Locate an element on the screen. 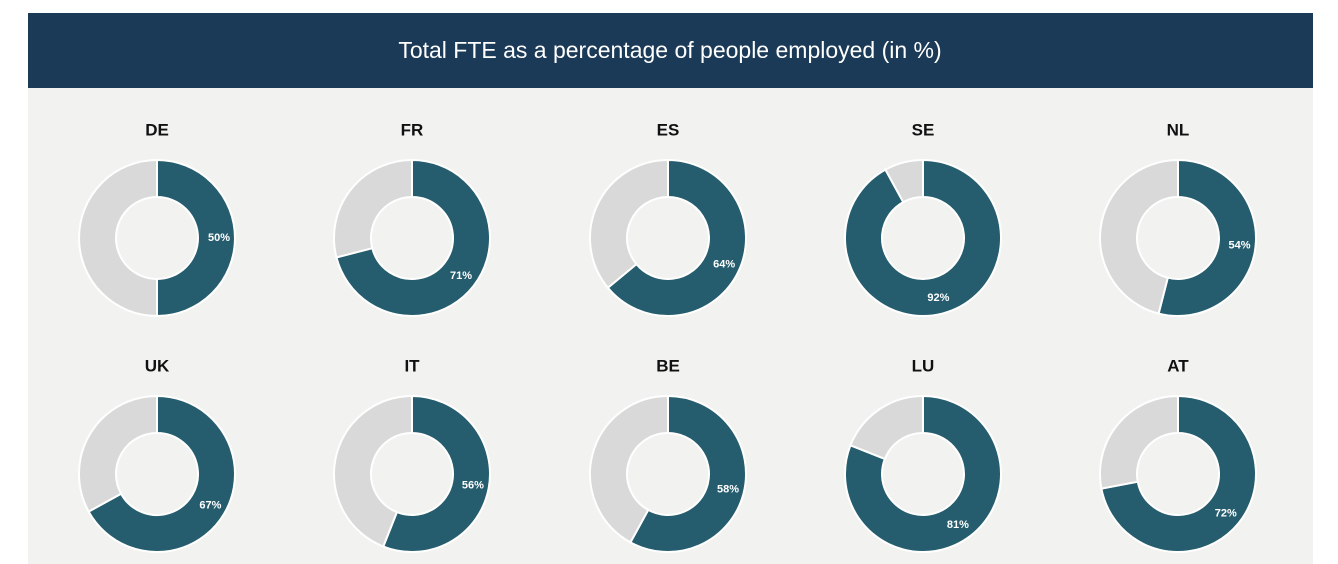  data-label: 54% is located at coordinates (1239, 246).